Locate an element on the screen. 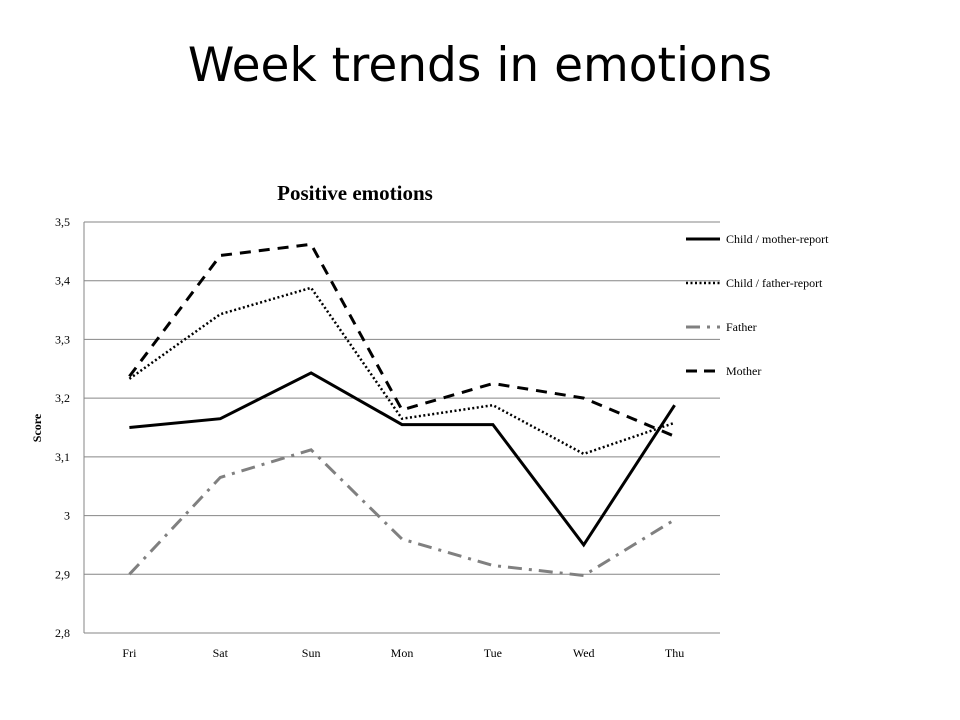 This screenshot has height=720, width=960. y-tick-label: 2,9 is located at coordinates (62, 574).